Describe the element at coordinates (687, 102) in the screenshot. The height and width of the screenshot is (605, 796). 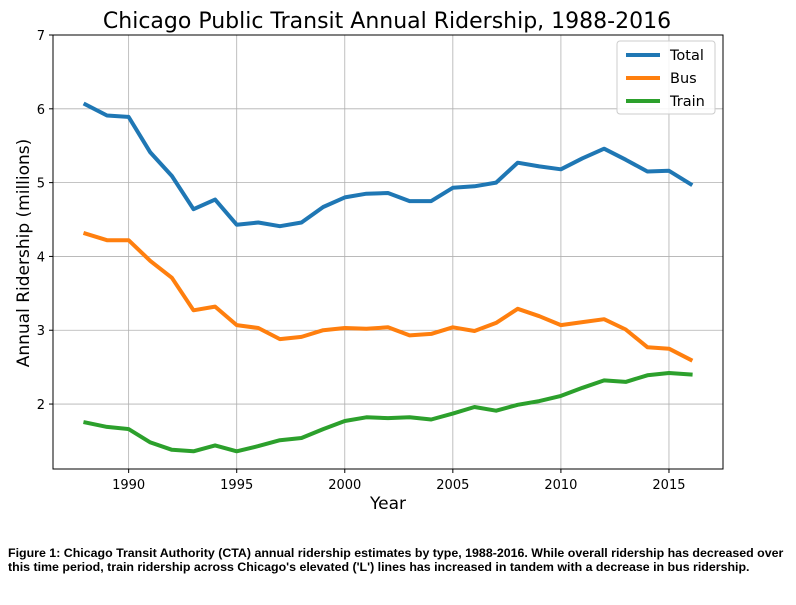
I see `legend-label-train: Train` at that location.